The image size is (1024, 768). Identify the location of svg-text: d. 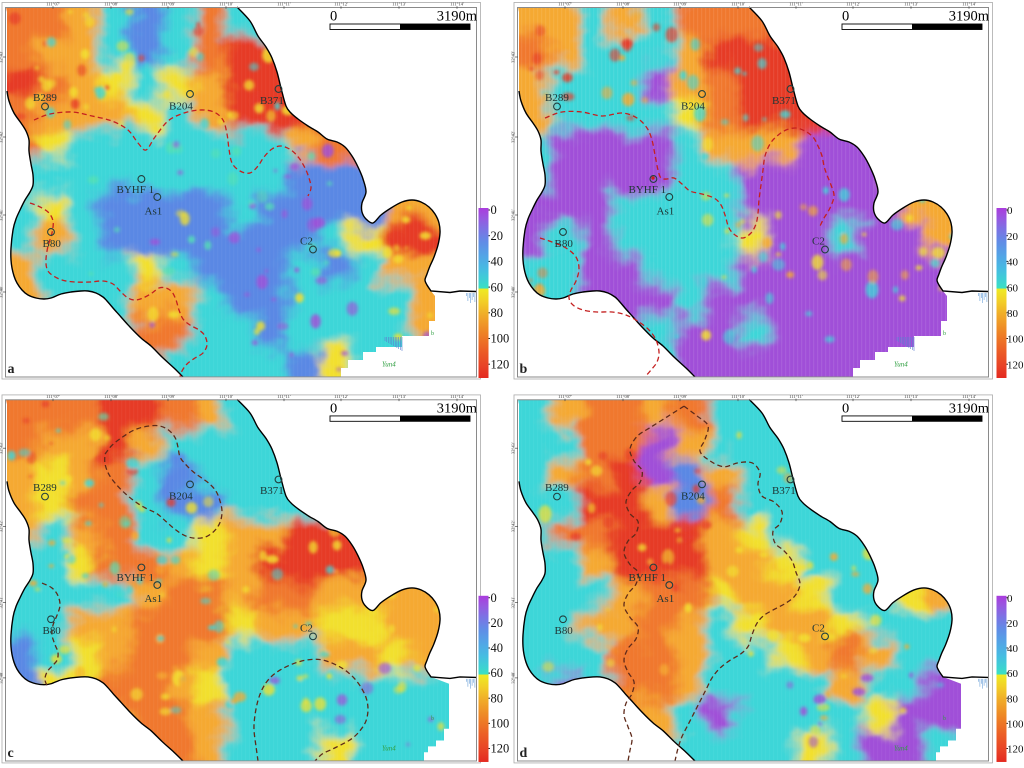
(524, 752).